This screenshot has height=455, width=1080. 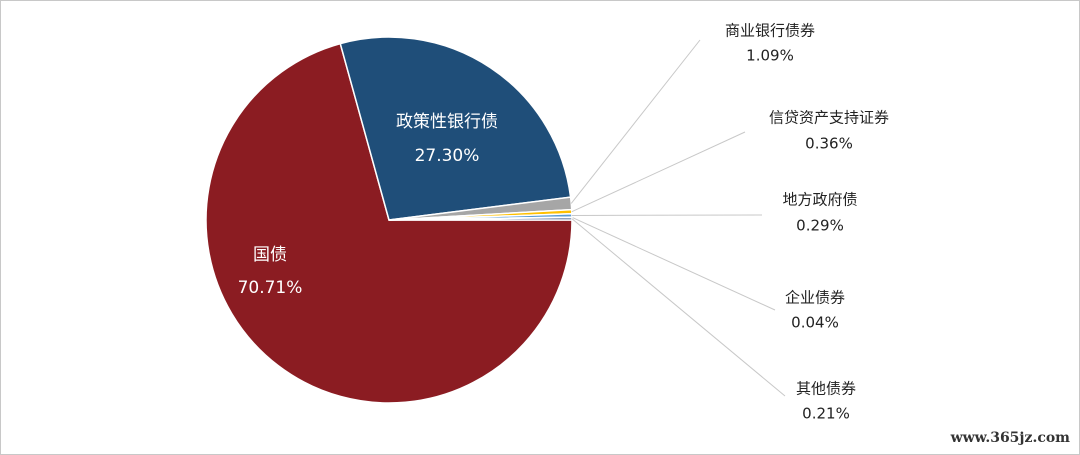 What do you see at coordinates (826, 389) in the screenshot?
I see `slice-label: 其他债券` at bounding box center [826, 389].